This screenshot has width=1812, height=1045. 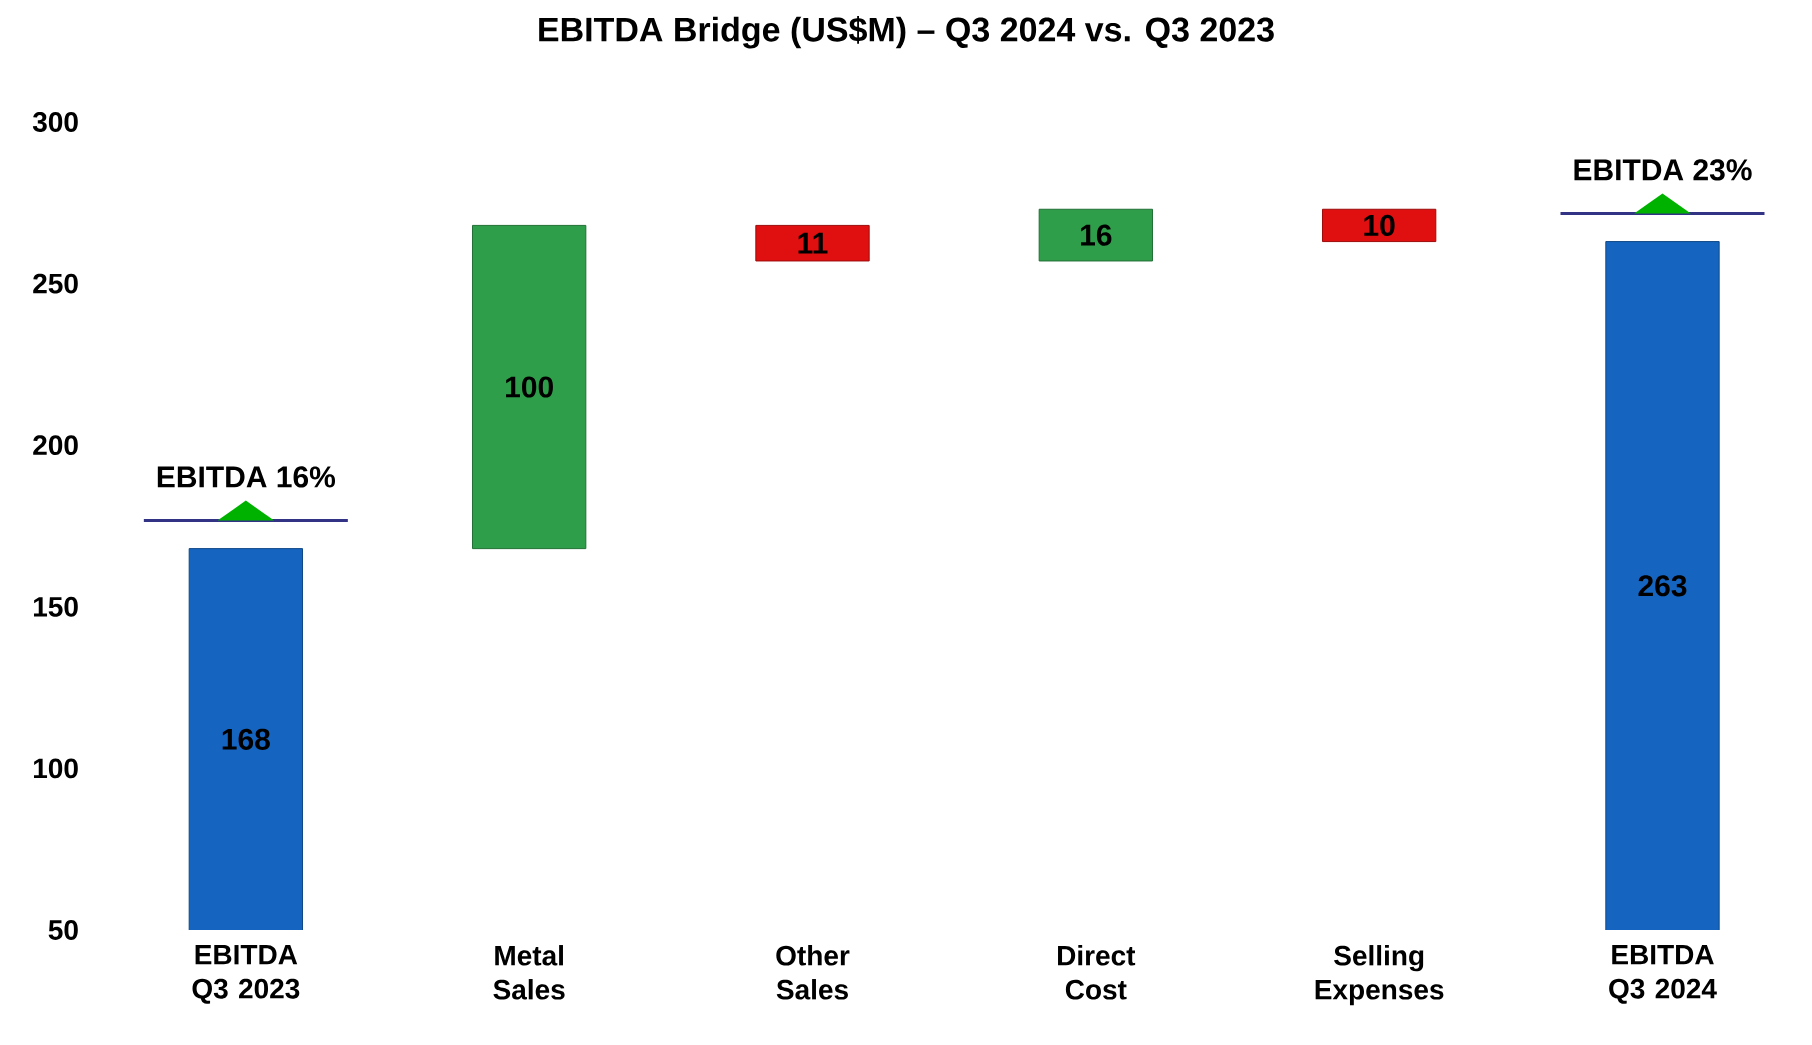 What do you see at coordinates (55, 768) in the screenshot?
I see `y-tick-label: 100` at bounding box center [55, 768].